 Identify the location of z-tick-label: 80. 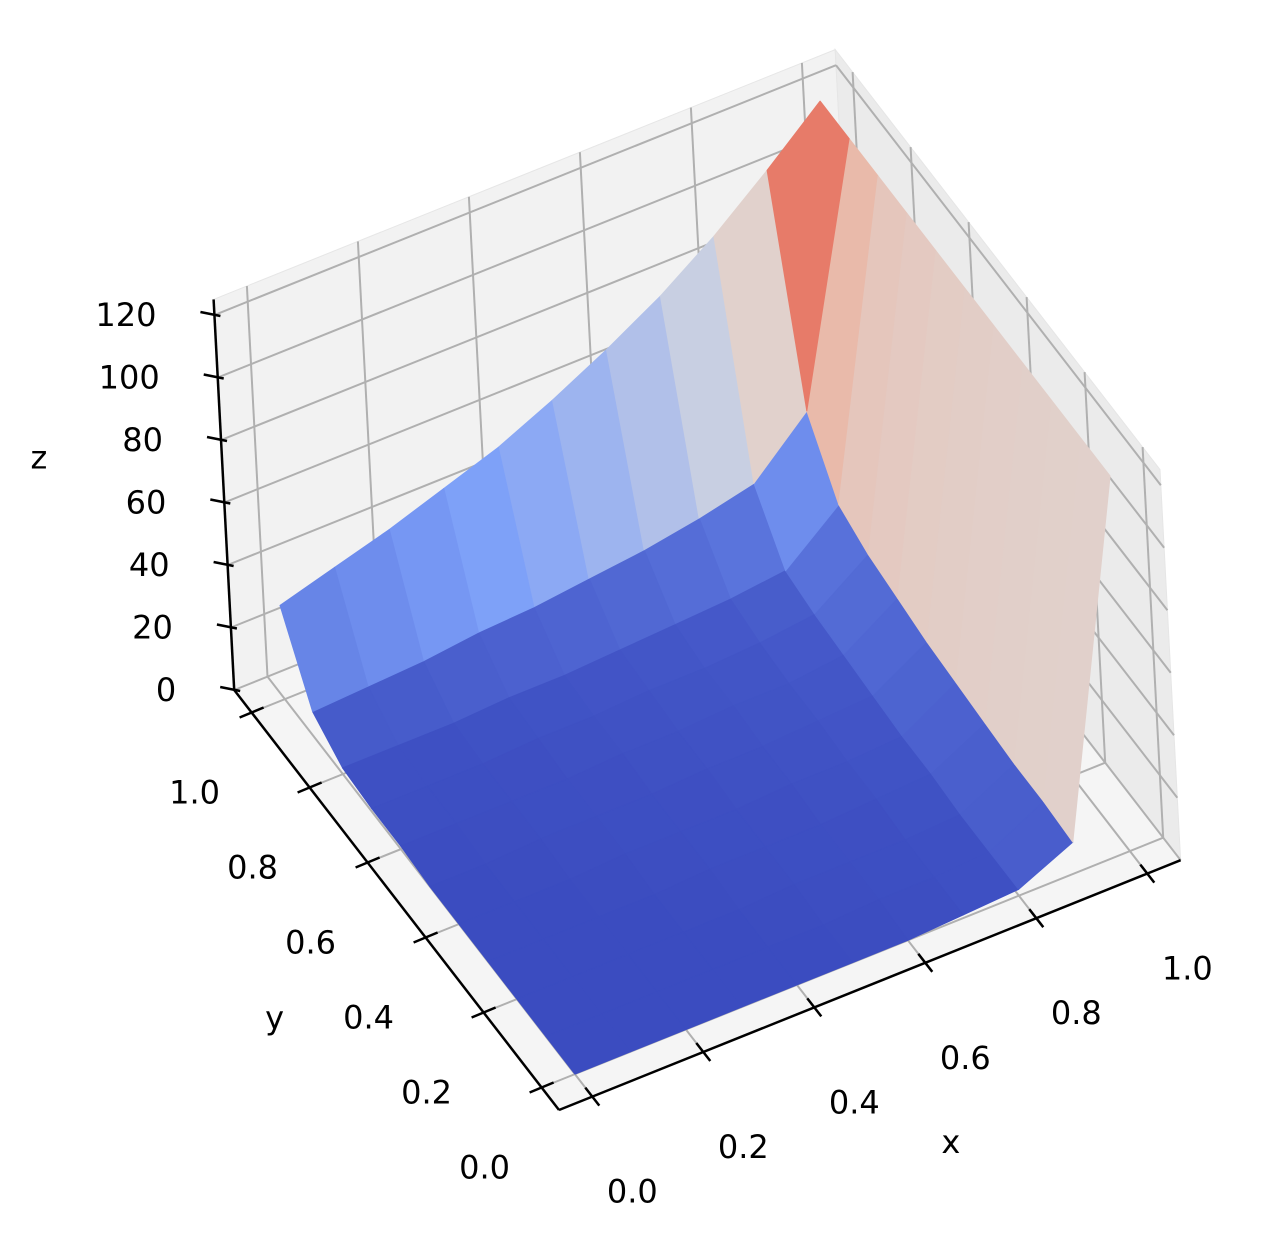
(142, 440).